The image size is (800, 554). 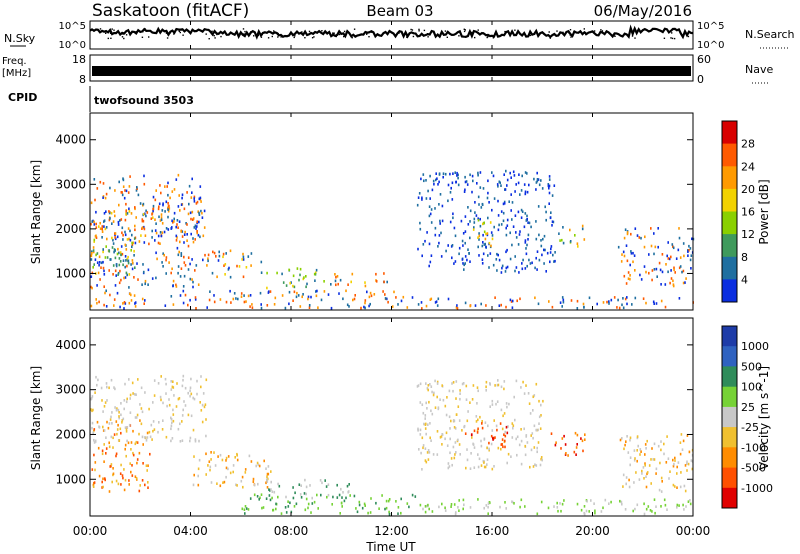 What do you see at coordinates (391, 531) in the screenshot?
I see `x-tick-label: 12:00` at bounding box center [391, 531].